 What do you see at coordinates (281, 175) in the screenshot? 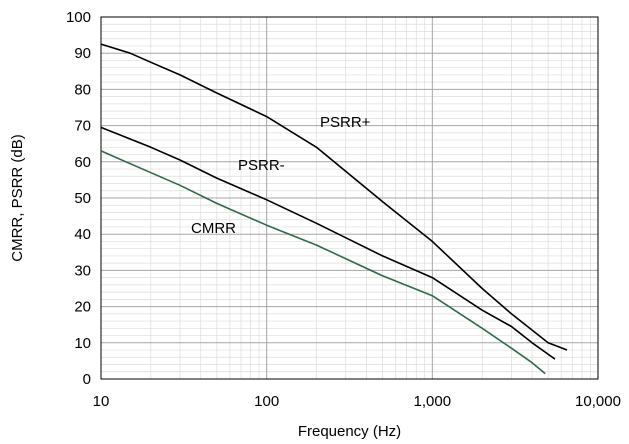
I see `series-labels: PSRR+ PSRR- CMRR` at bounding box center [281, 175].